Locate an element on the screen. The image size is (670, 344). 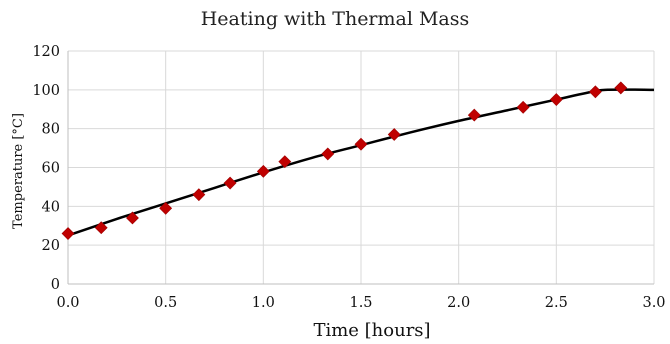
y-tick-label: 20 is located at coordinates (51, 246).